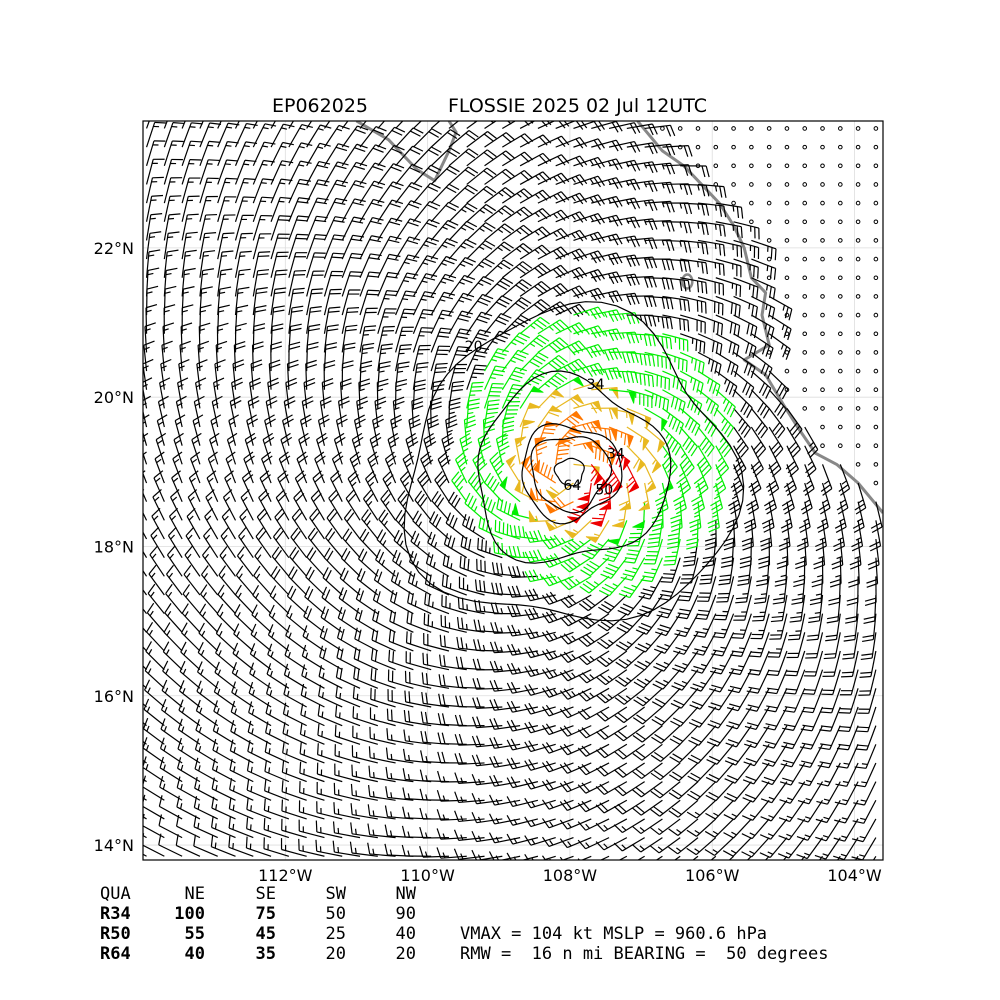 Image resolution: width=1000 pixels, height=1000 pixels. I want to click on table-cell-r34-se: 75, so click(266, 914).